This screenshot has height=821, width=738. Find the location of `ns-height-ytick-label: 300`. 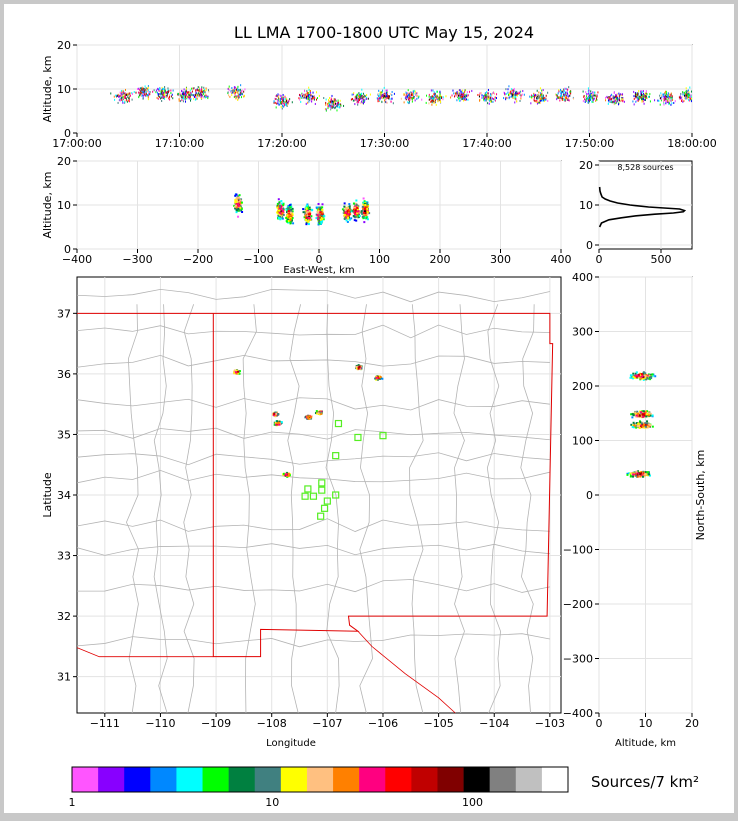

ns-height-ytick-label: 300 is located at coordinates (582, 332).